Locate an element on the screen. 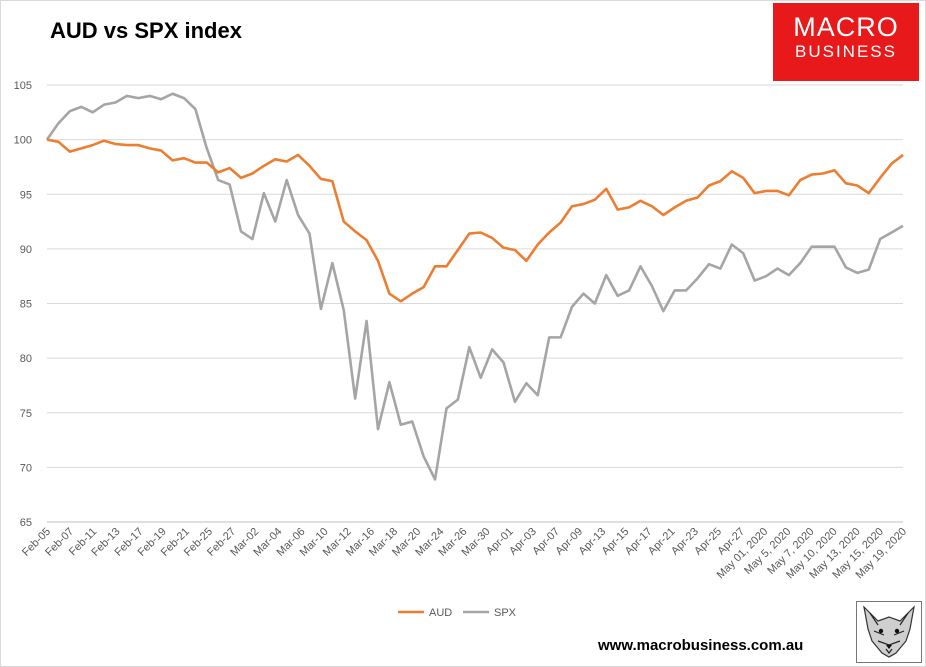 The image size is (926, 667). y-tick-label: 95 is located at coordinates (26, 195).